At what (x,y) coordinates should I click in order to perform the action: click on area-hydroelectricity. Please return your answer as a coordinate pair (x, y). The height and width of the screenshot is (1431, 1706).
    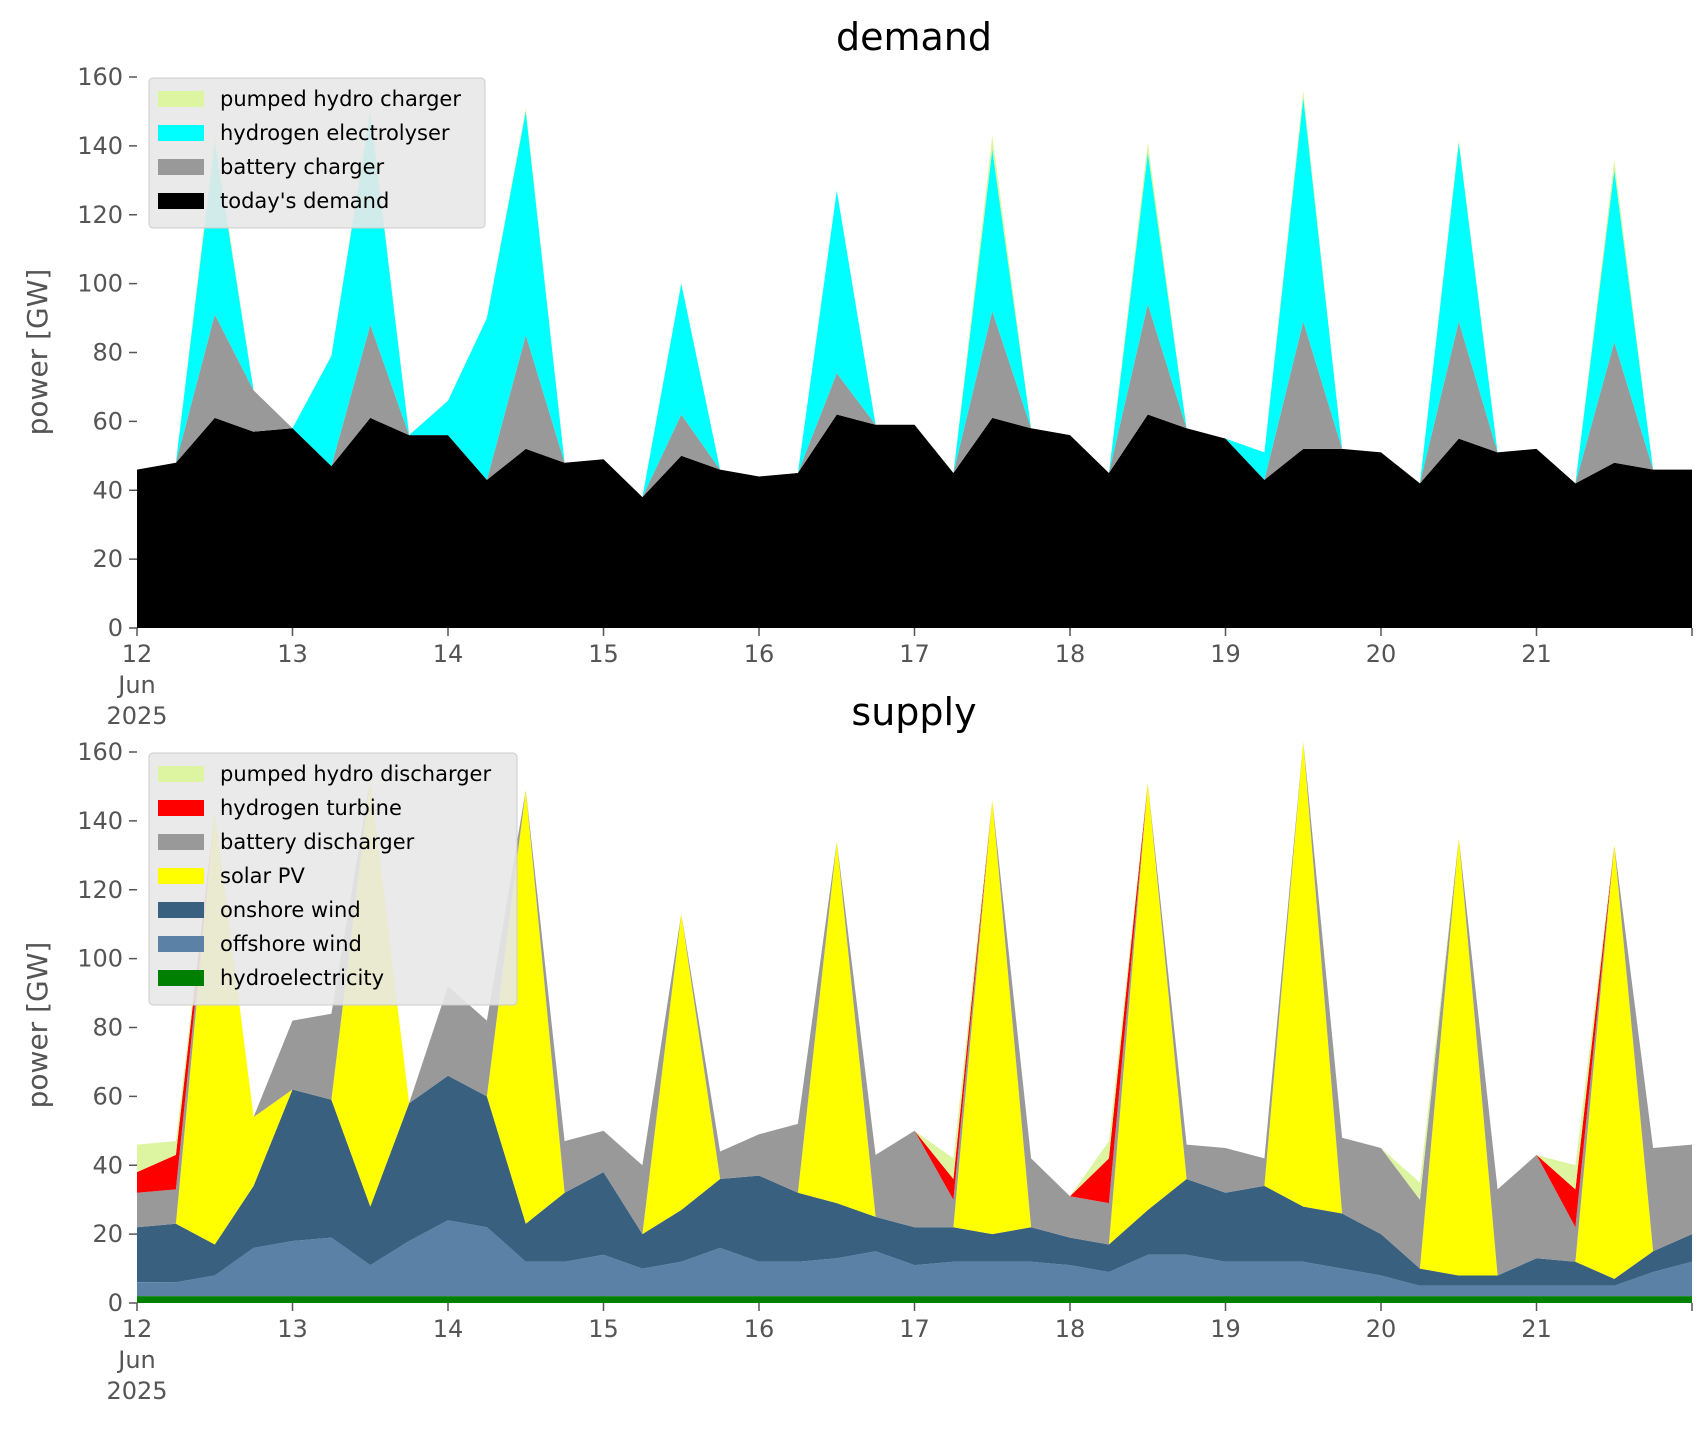
    Looking at the image, I should click on (914, 1299).